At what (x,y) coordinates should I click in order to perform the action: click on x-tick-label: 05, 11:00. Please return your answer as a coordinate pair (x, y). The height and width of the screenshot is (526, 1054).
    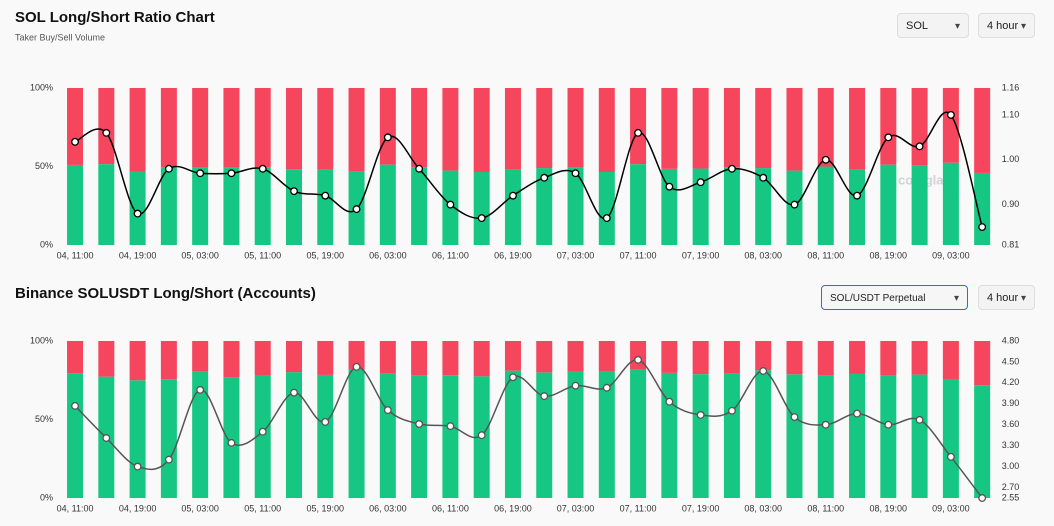
    Looking at the image, I should click on (262, 255).